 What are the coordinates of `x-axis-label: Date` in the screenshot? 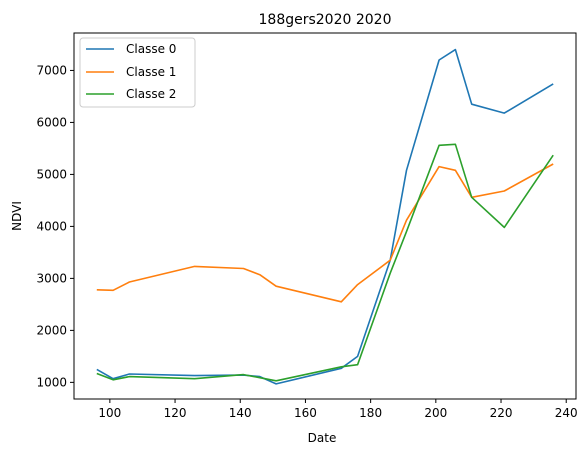 It's located at (322, 438).